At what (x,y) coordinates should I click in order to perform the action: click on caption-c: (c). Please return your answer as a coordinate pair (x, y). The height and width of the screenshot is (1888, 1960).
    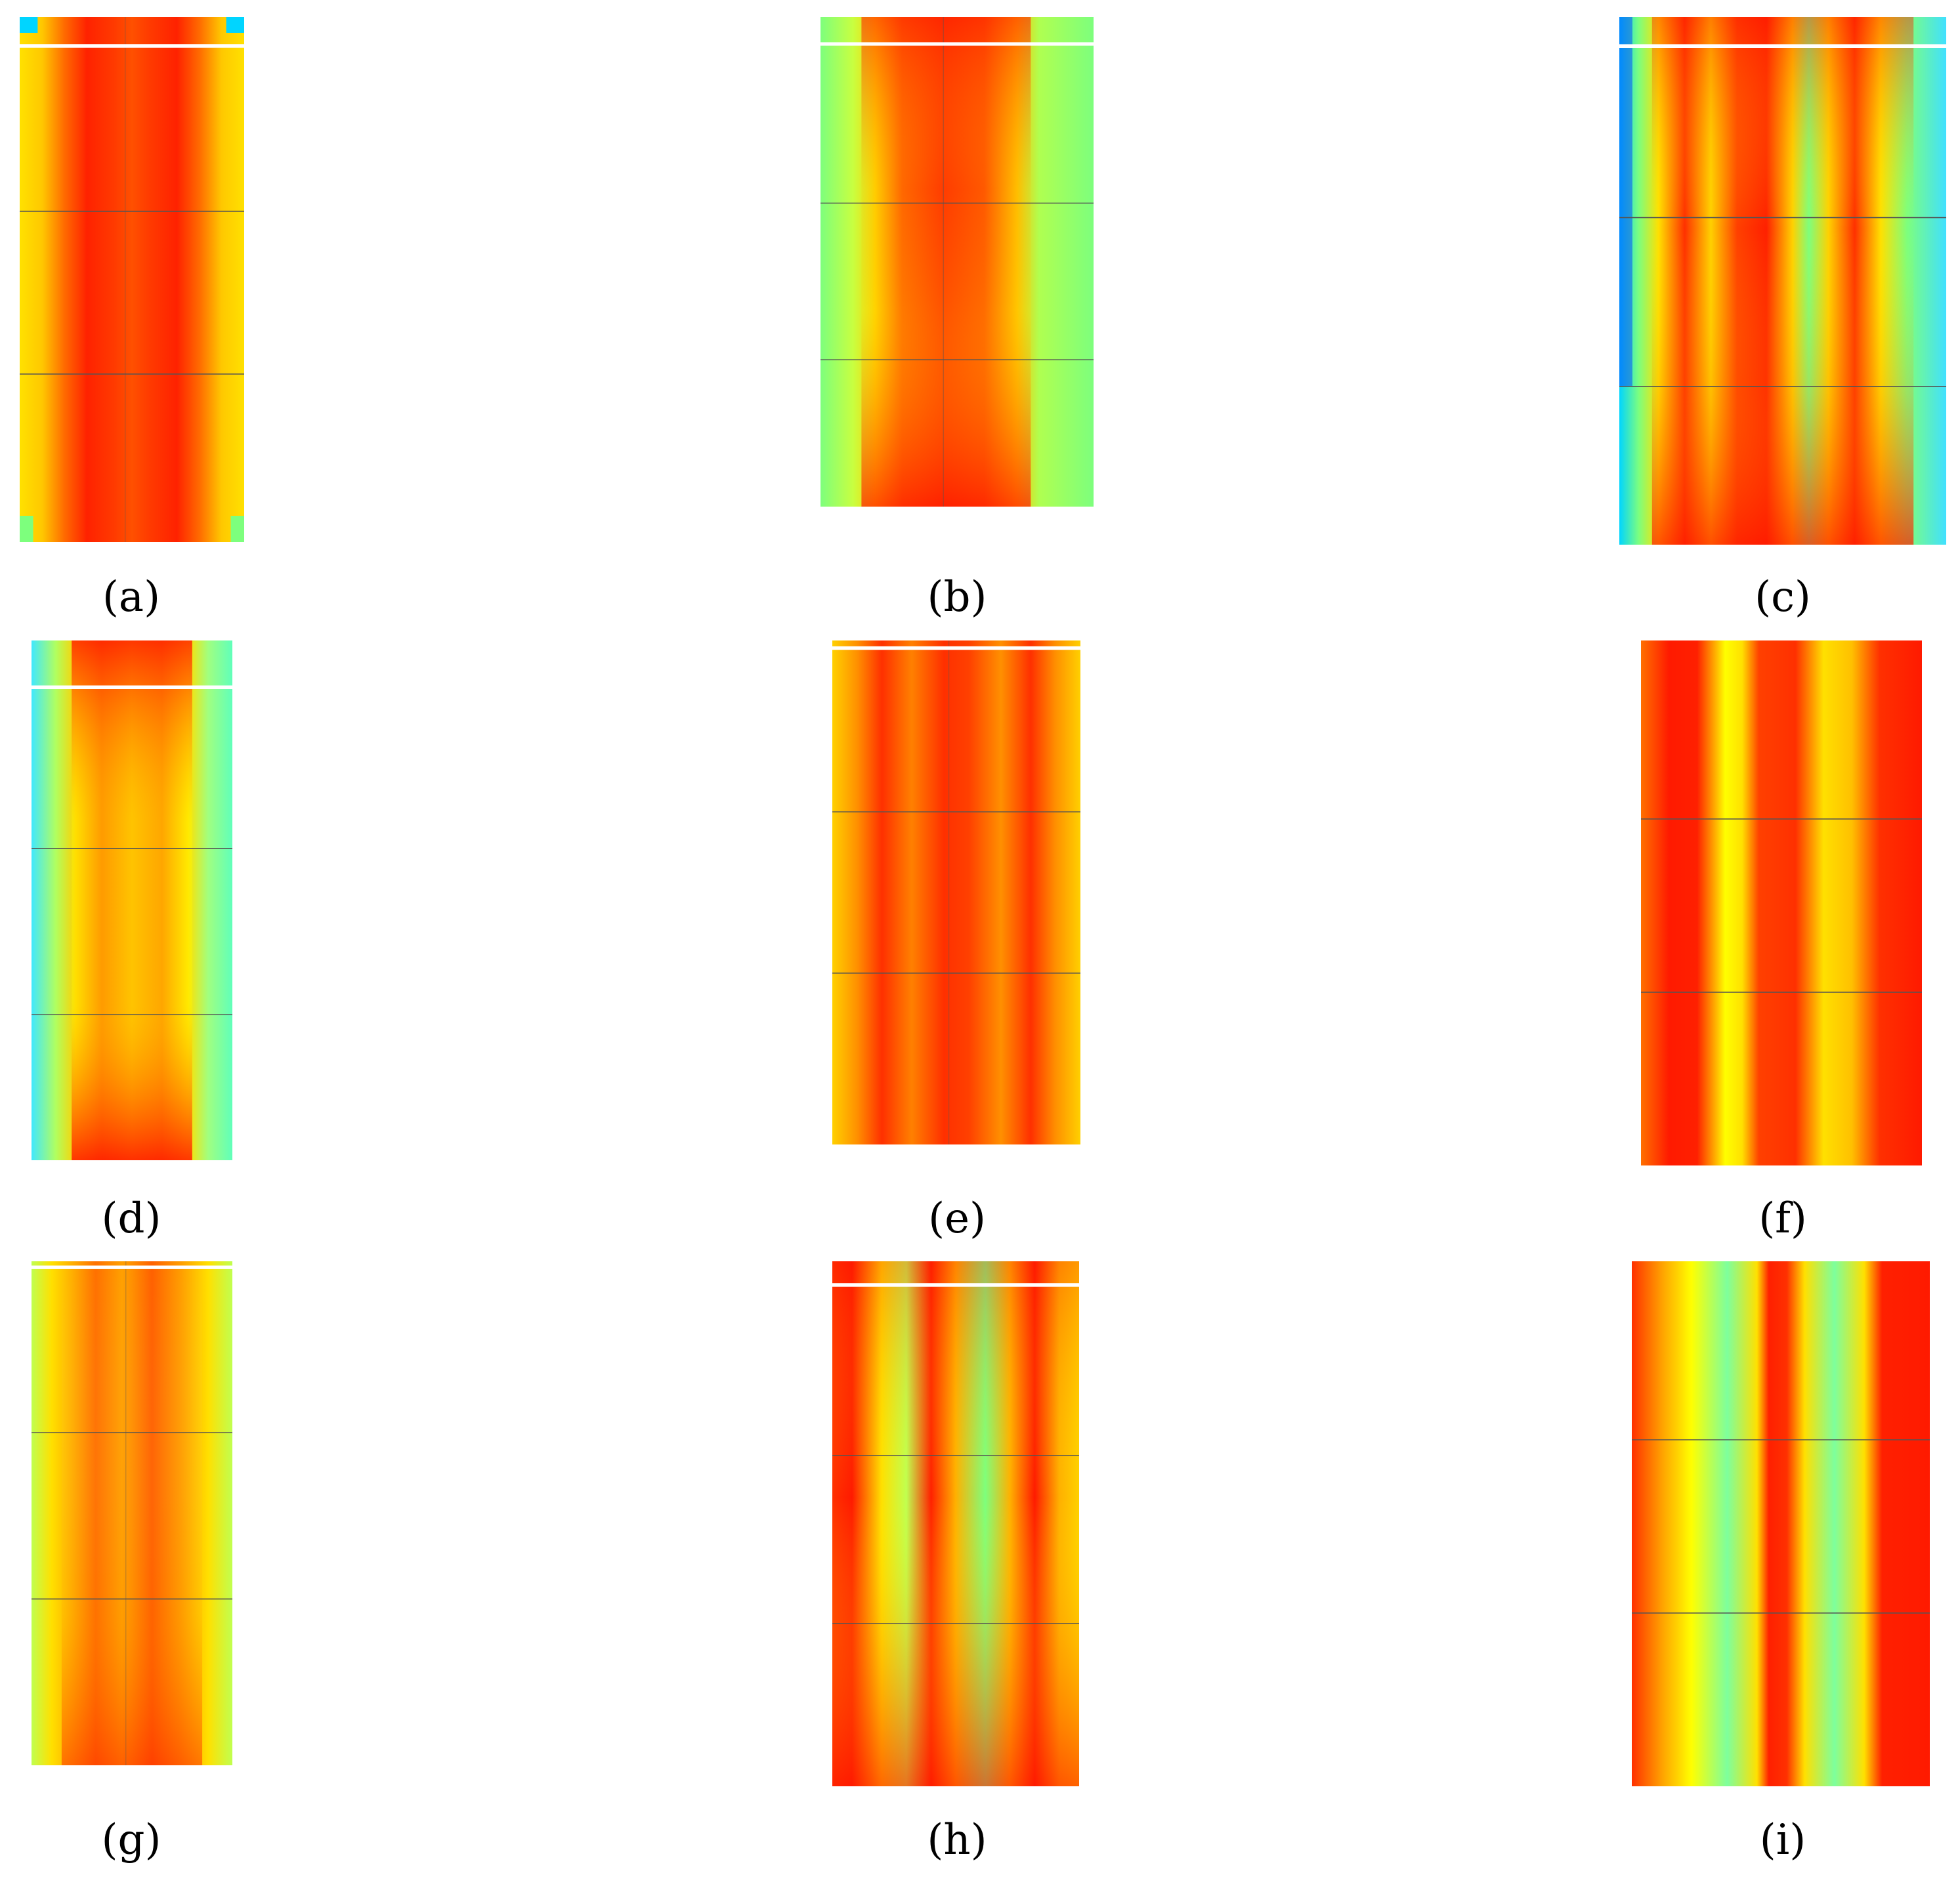
    Looking at the image, I should click on (1783, 597).